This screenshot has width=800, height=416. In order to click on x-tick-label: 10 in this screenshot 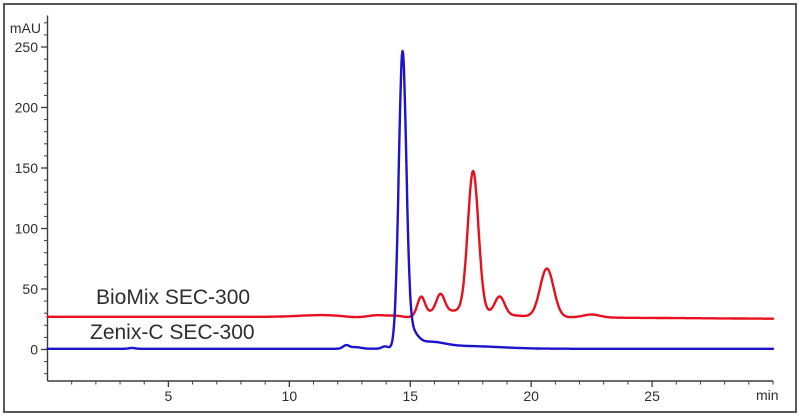, I will do `click(290, 396)`.